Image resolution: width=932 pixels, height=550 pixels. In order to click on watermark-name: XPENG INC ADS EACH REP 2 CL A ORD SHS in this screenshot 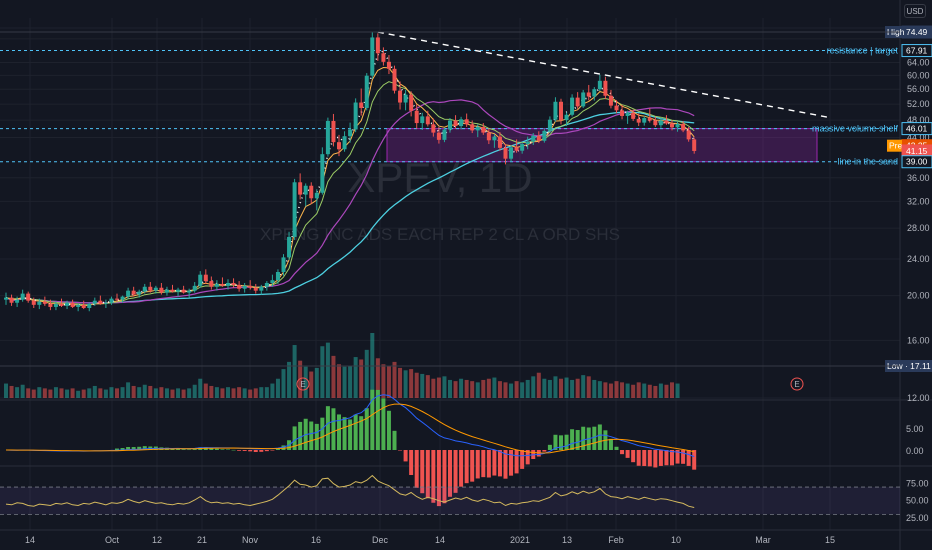, I will do `click(440, 234)`.